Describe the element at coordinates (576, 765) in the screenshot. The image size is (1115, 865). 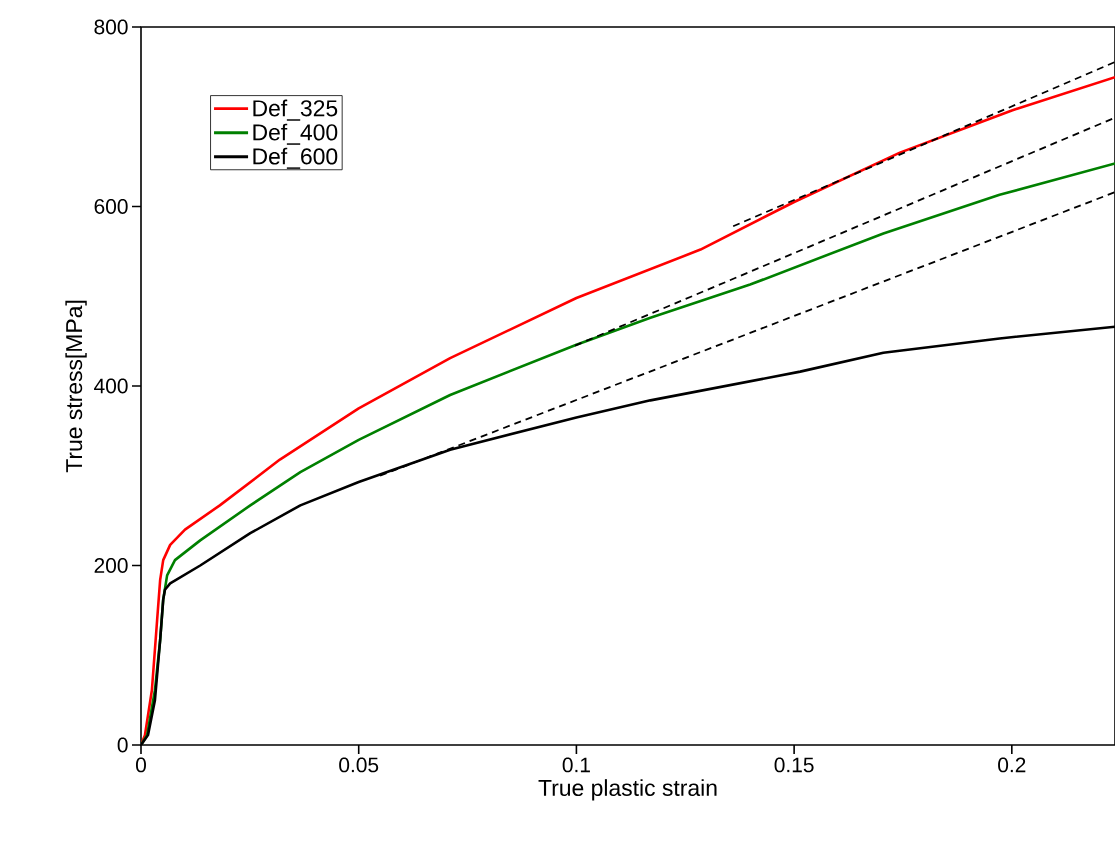
I see `x-tick-label: 0.1` at that location.